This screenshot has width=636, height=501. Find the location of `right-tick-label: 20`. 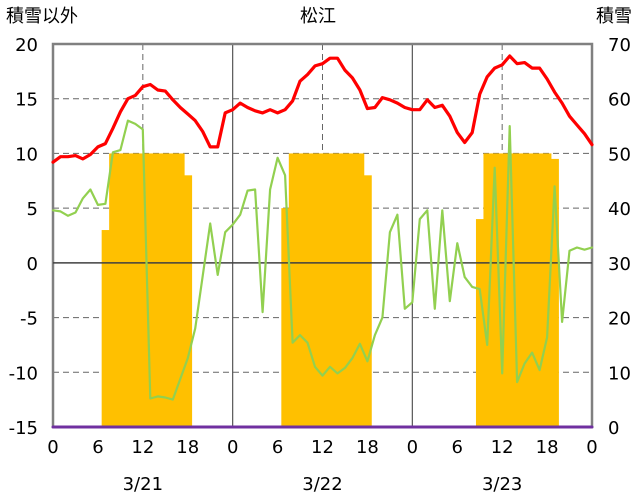

right-tick-label: 20 is located at coordinates (619, 319).